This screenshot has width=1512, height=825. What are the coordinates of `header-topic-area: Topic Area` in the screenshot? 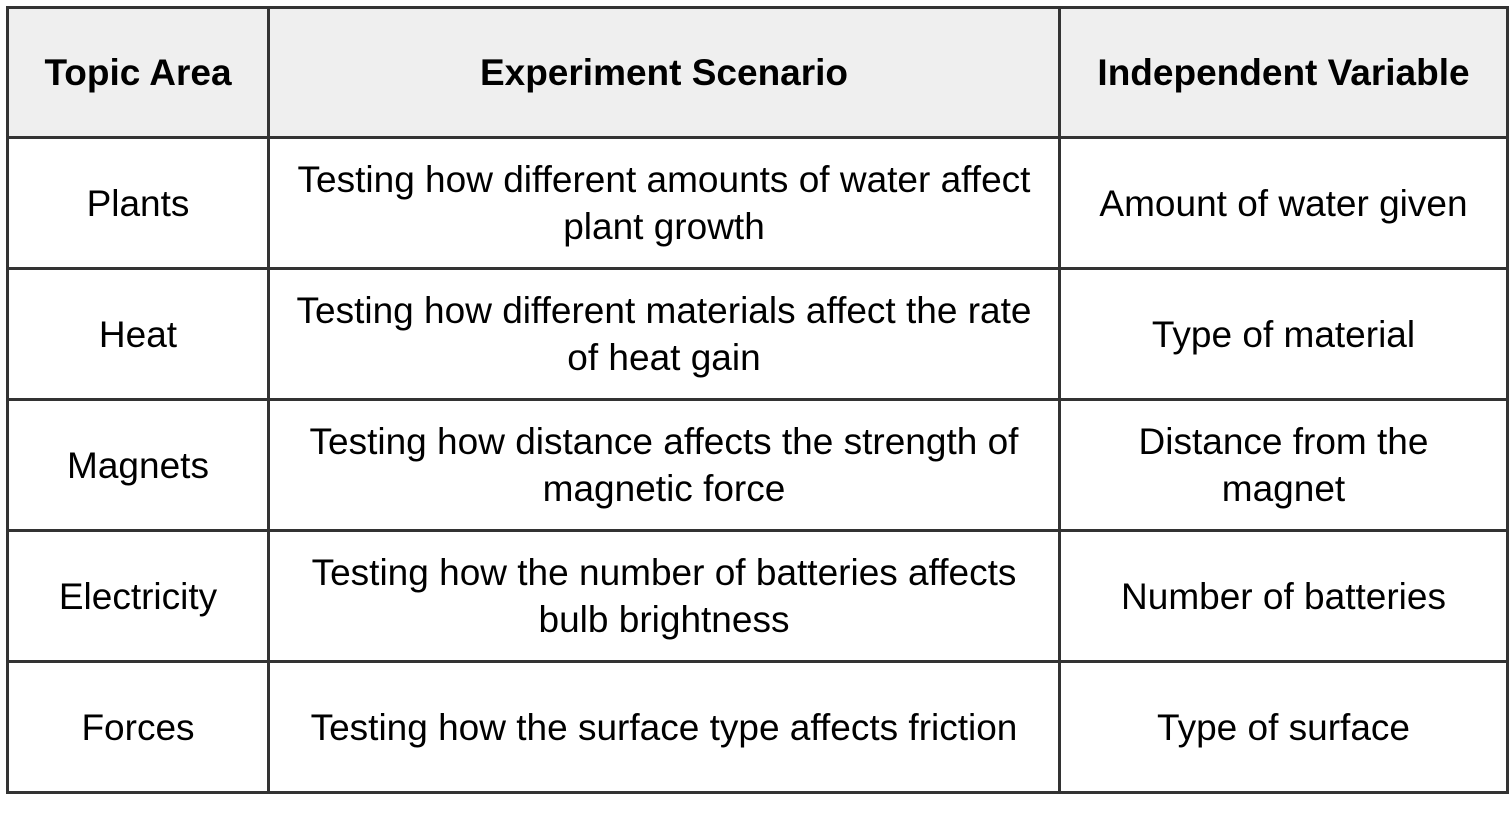 It's located at (138, 72).